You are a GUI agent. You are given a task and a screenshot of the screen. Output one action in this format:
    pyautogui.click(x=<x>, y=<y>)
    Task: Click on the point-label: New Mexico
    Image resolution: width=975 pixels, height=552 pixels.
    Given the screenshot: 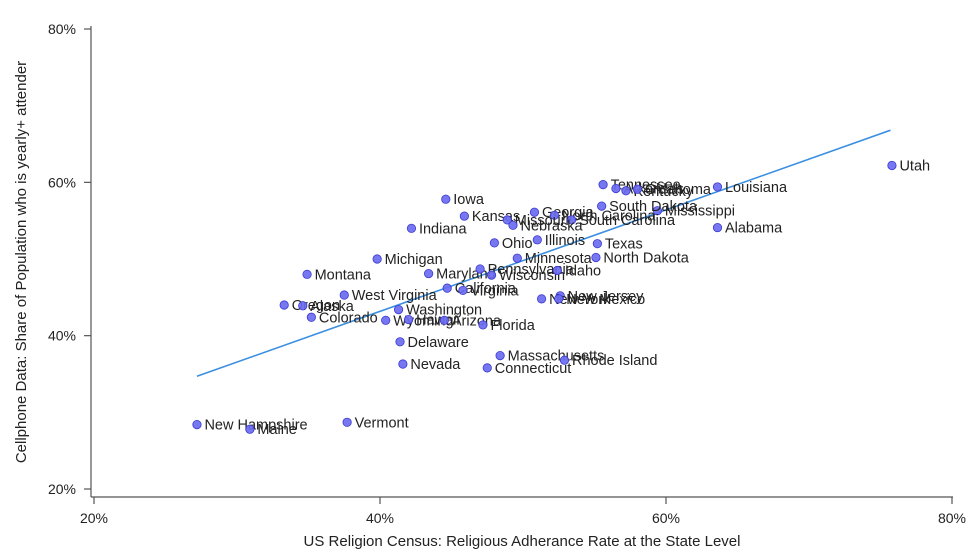 What is the action you would take?
    pyautogui.click(x=605, y=300)
    